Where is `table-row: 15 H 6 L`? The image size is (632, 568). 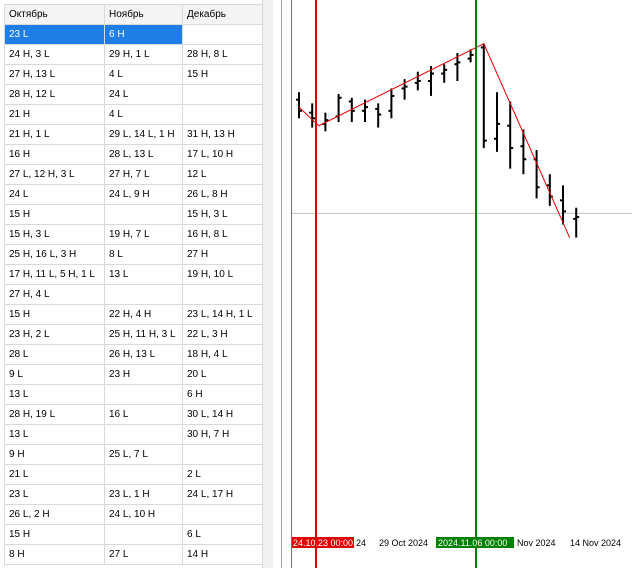 table-row: 15 H 6 L is located at coordinates (133, 534).